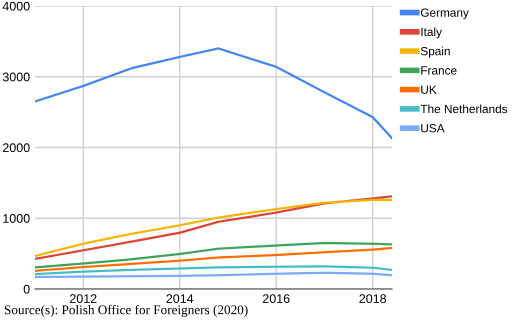 The image size is (520, 329). What do you see at coordinates (180, 299) in the screenshot?
I see `x-tick-label: 2014` at bounding box center [180, 299].